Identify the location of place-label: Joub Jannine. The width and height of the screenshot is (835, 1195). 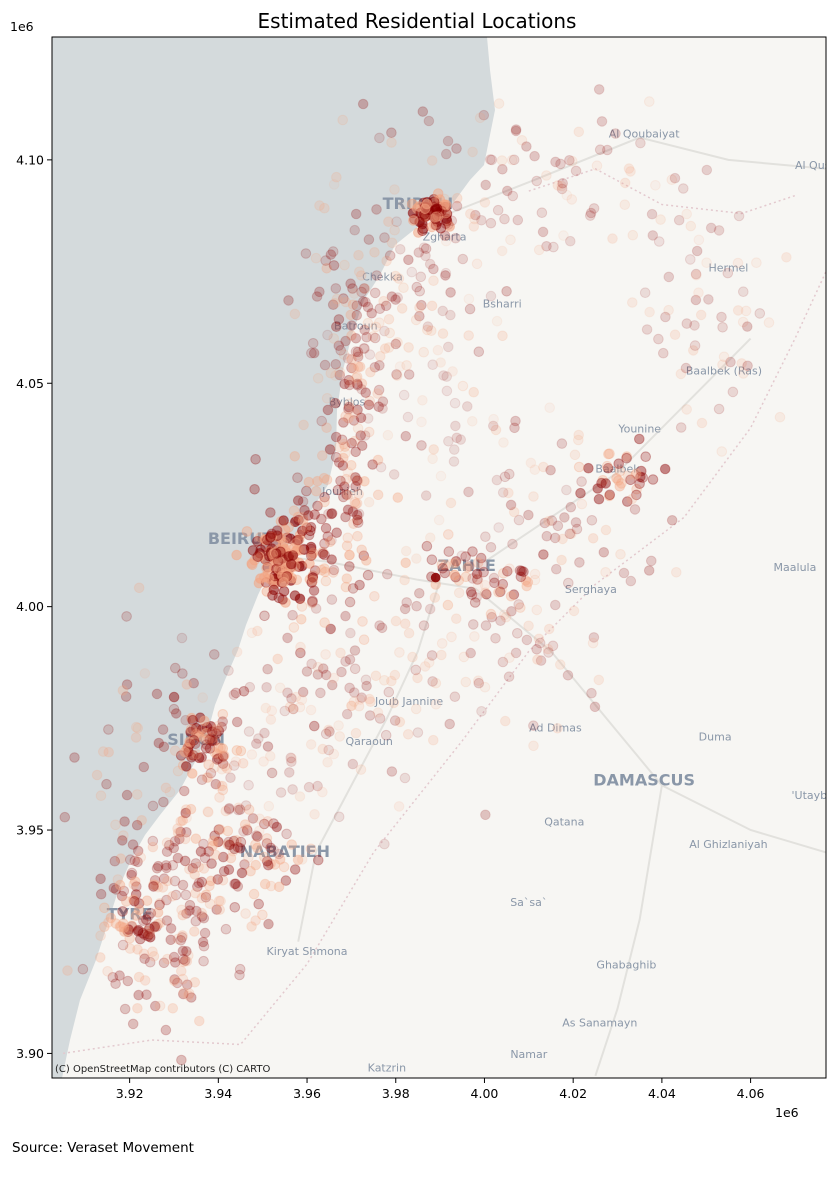
(408, 701).